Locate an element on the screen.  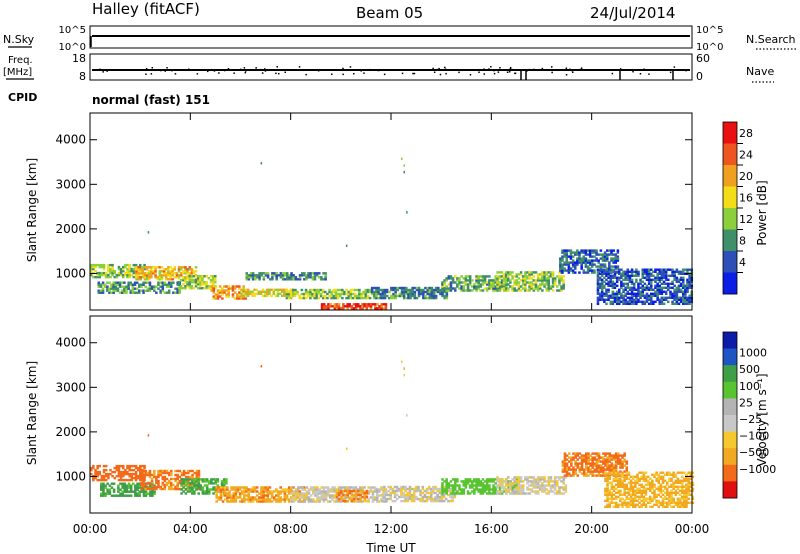
noise-right-tick-top: 10^5 is located at coordinates (709, 30).